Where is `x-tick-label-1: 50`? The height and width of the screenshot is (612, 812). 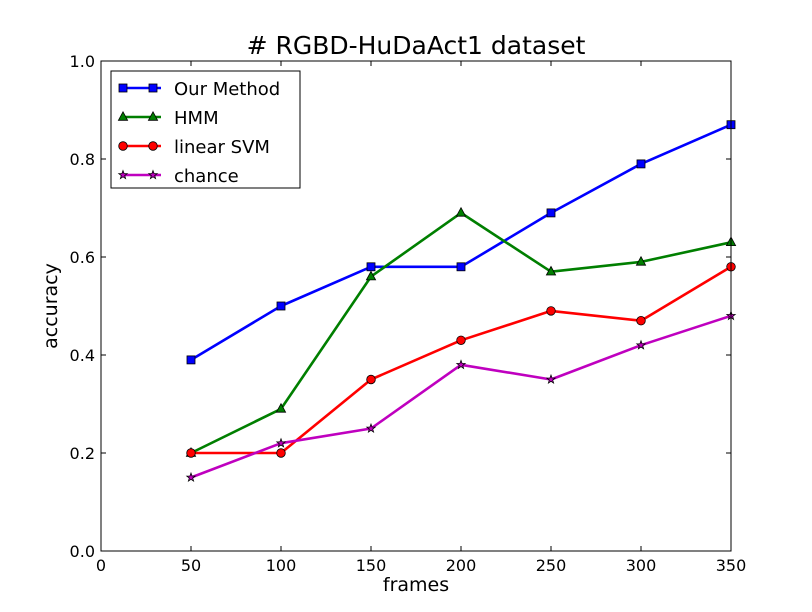 x-tick-label-1: 50 is located at coordinates (191, 565).